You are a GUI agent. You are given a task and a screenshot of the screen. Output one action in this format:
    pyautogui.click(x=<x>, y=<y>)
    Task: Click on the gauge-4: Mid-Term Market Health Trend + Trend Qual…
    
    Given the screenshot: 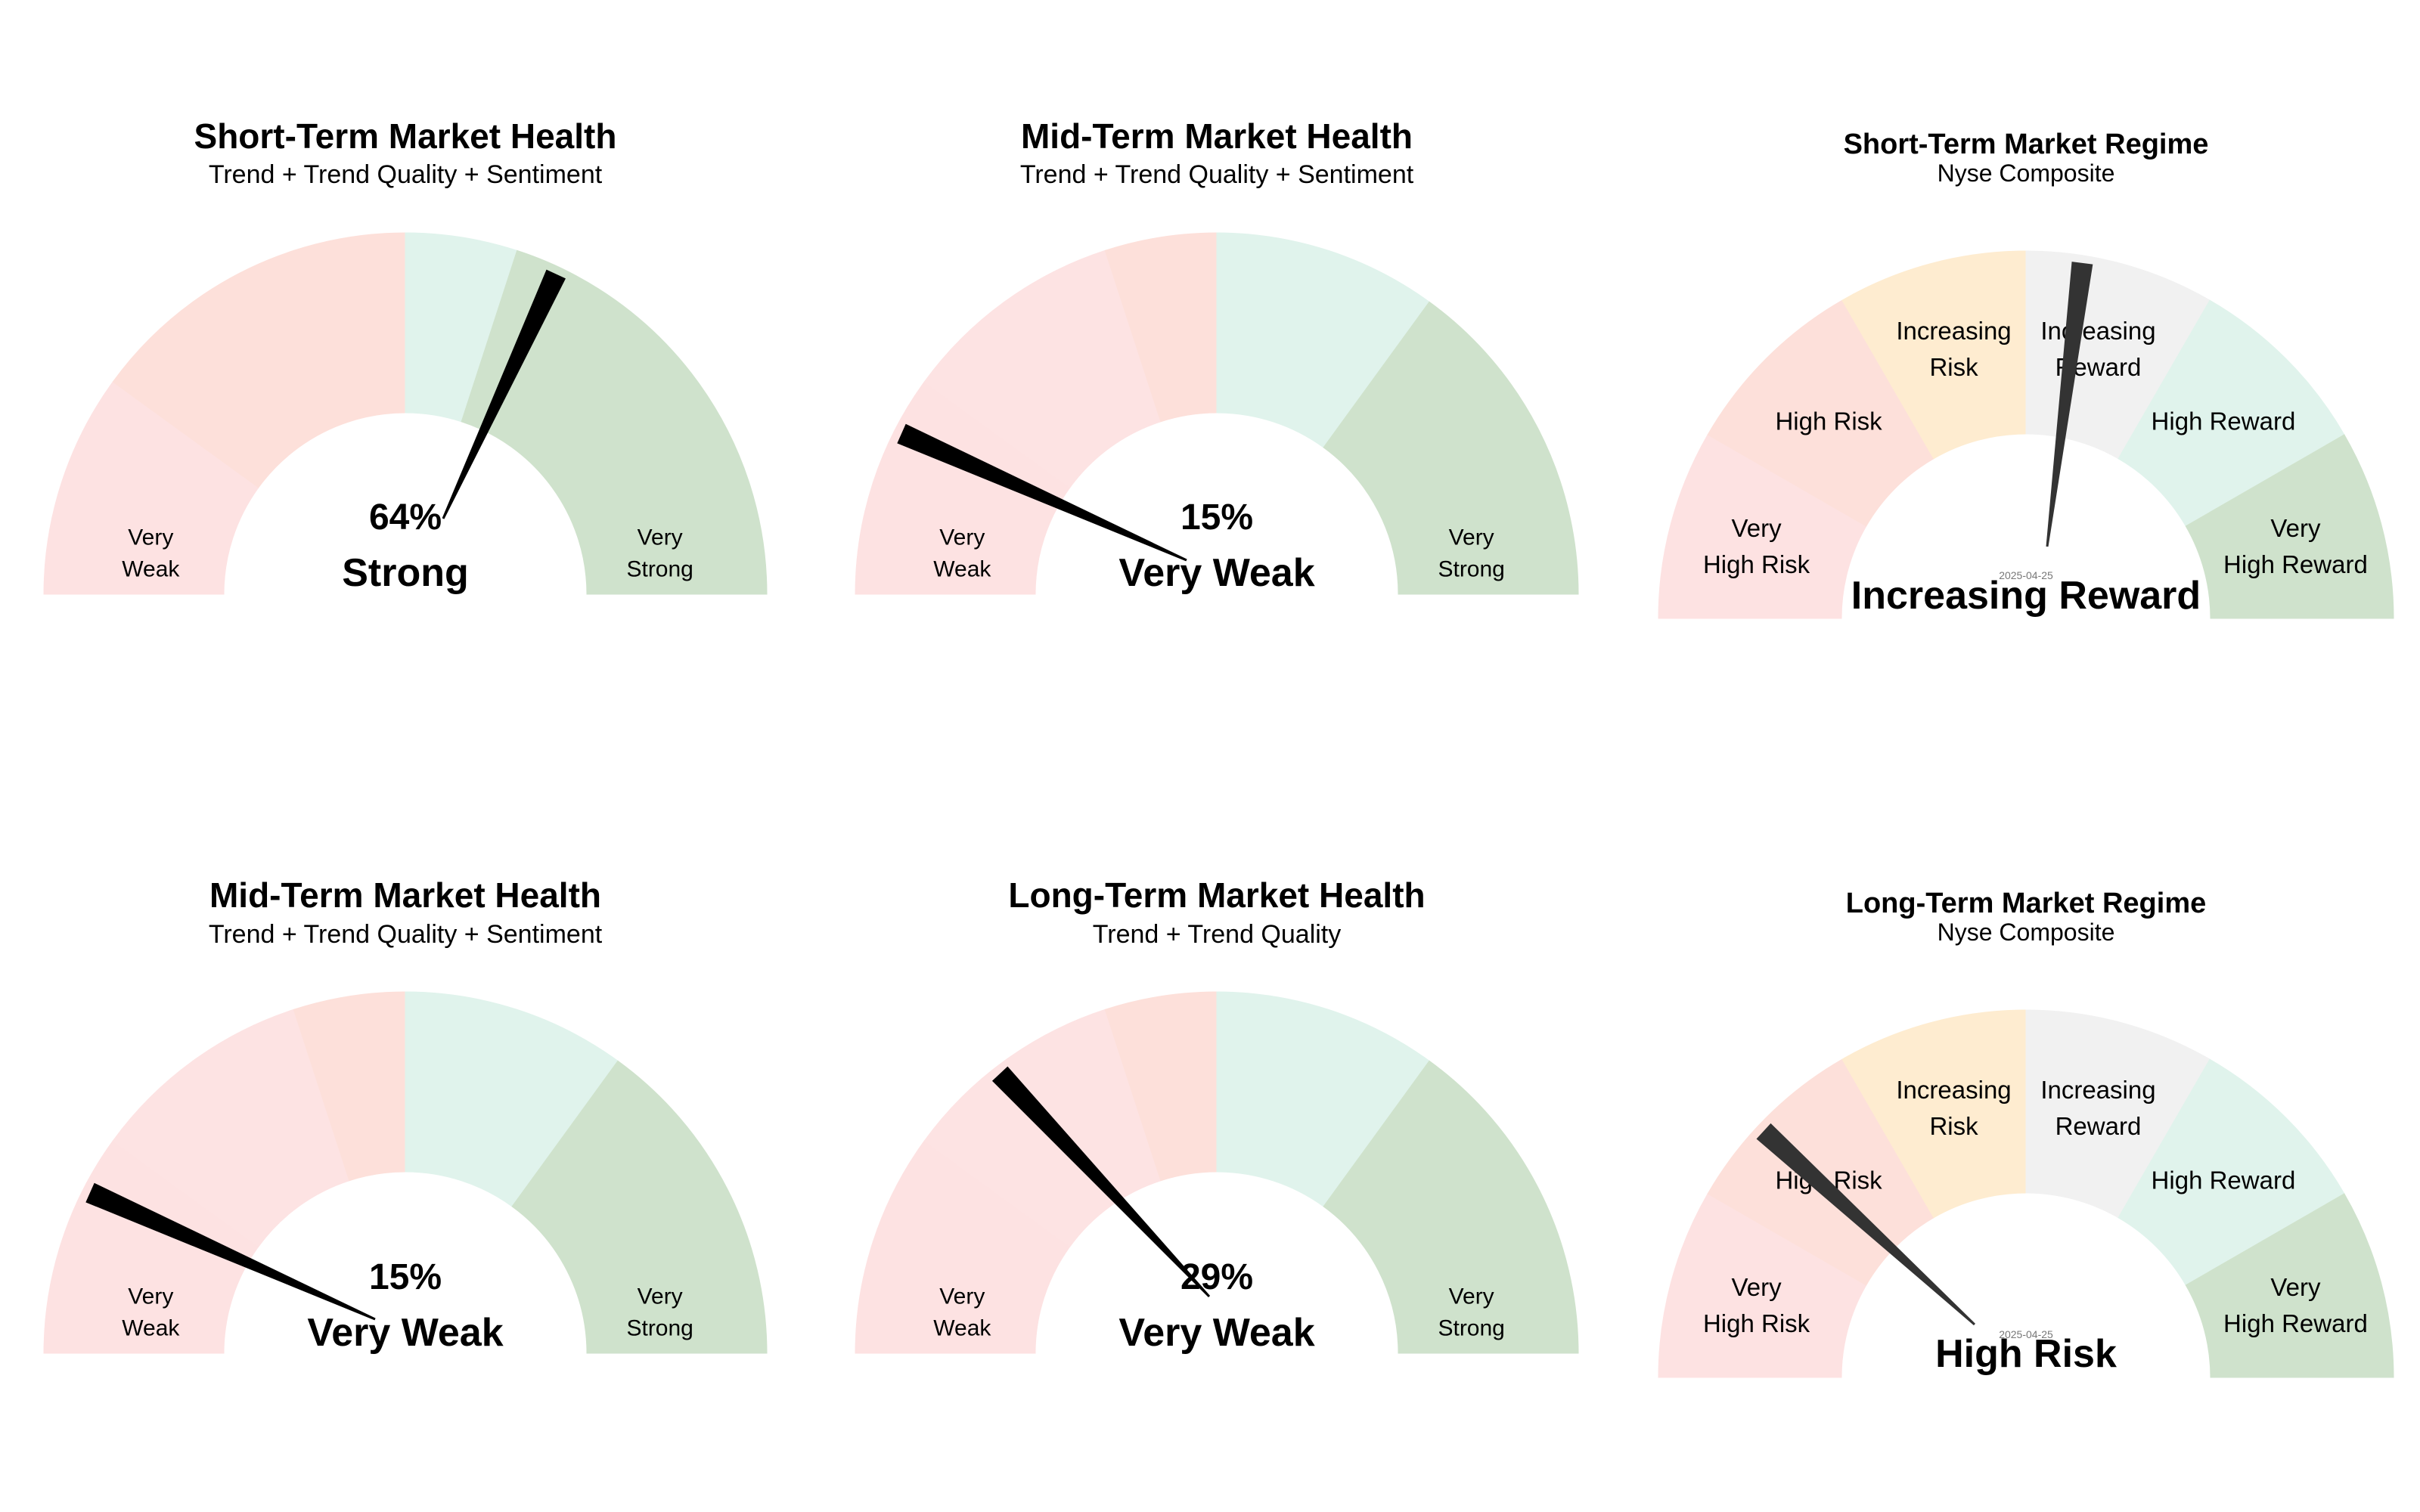 What is the action you would take?
    pyautogui.click(x=405, y=1115)
    